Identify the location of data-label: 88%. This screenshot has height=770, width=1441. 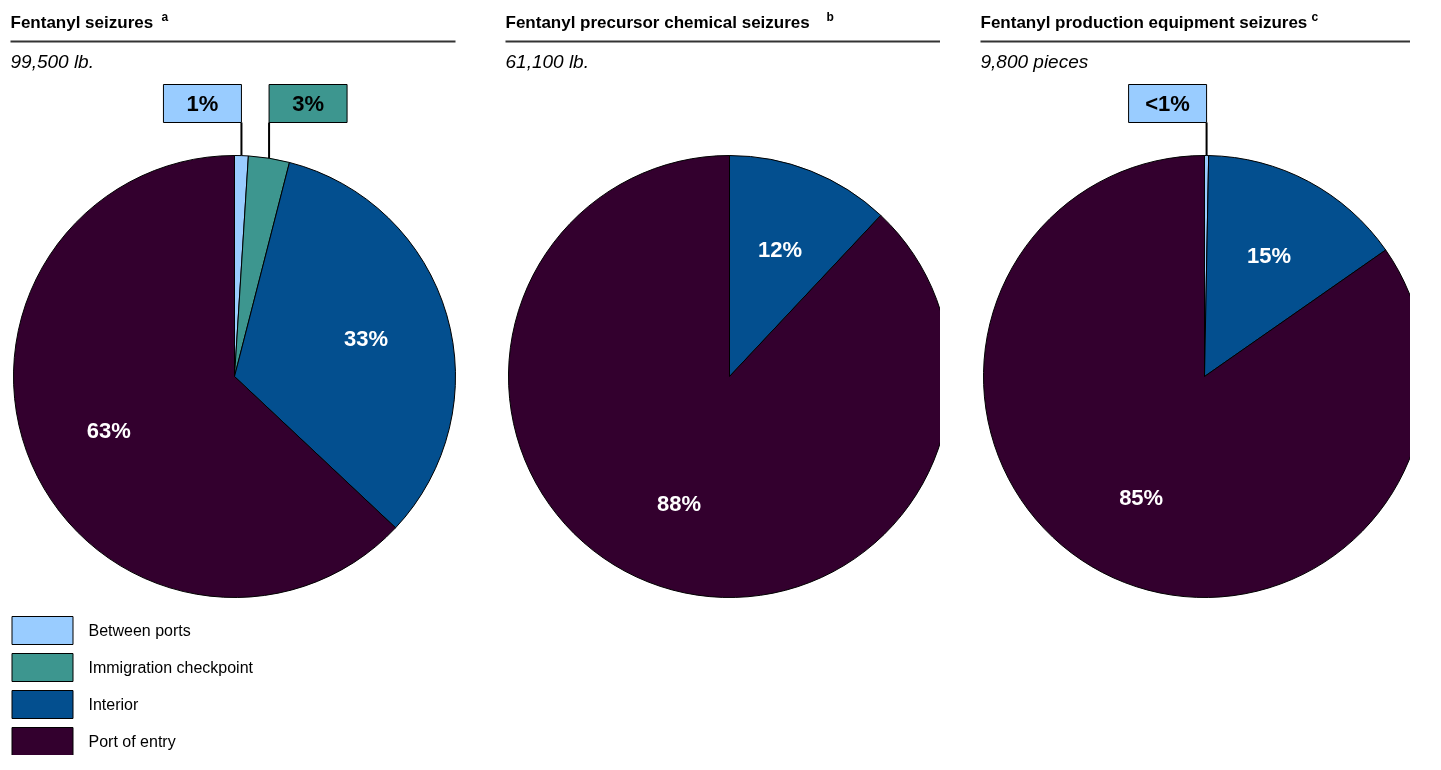
(679, 504).